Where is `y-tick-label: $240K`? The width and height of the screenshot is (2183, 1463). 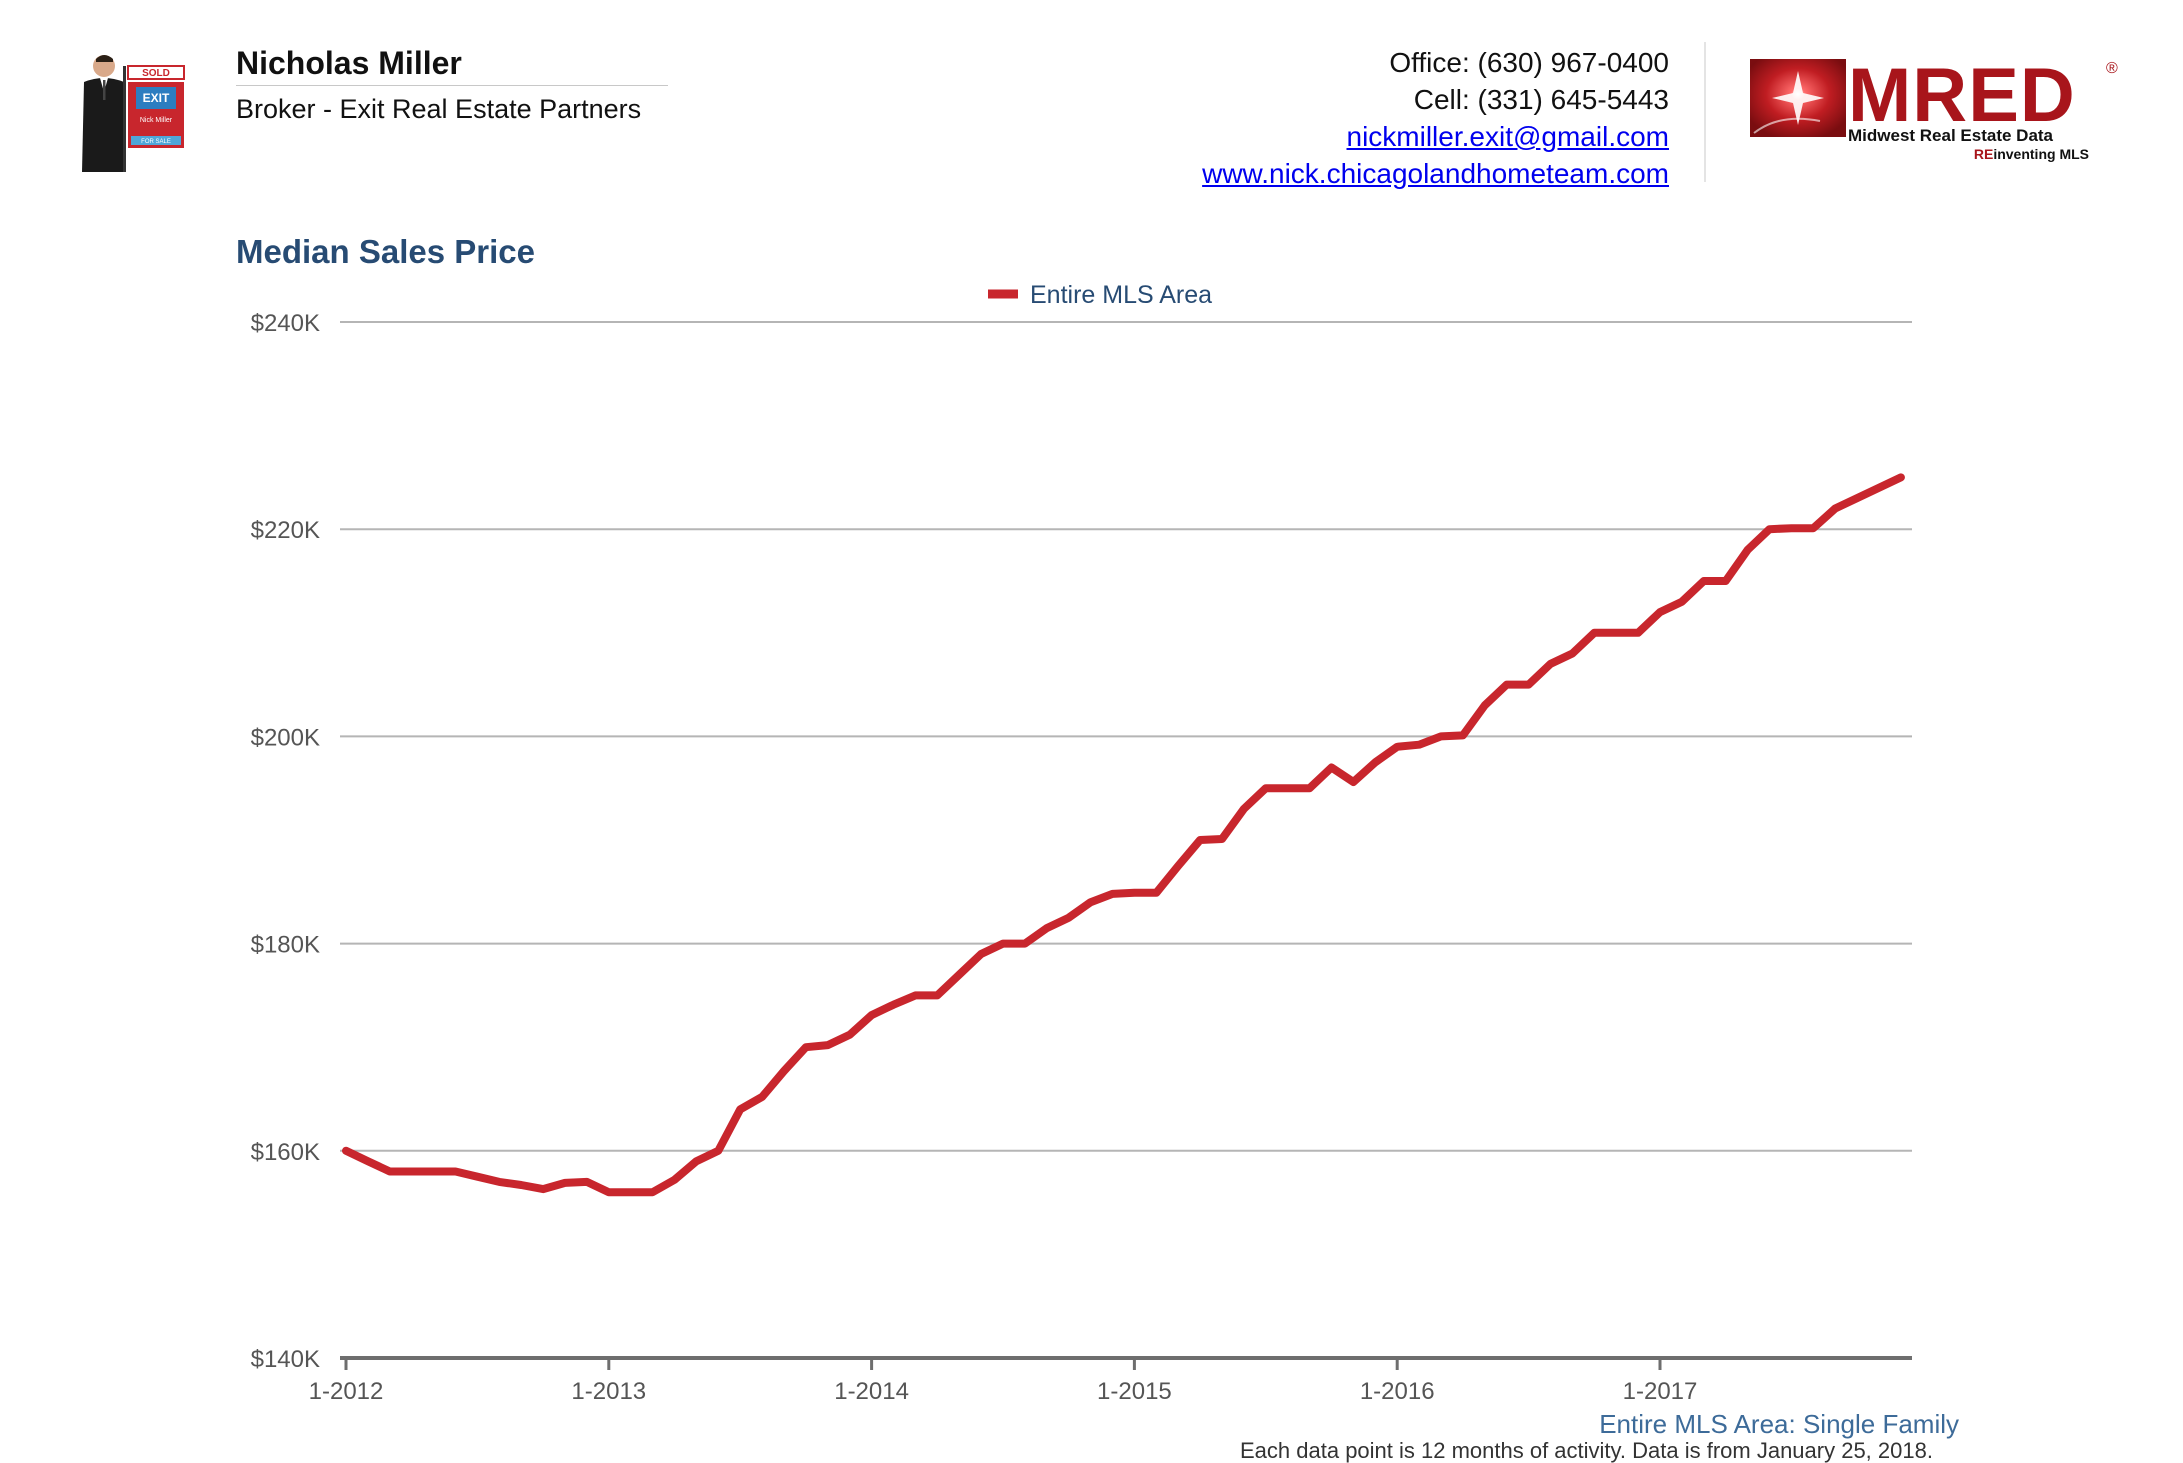 y-tick-label: $240K is located at coordinates (285, 323).